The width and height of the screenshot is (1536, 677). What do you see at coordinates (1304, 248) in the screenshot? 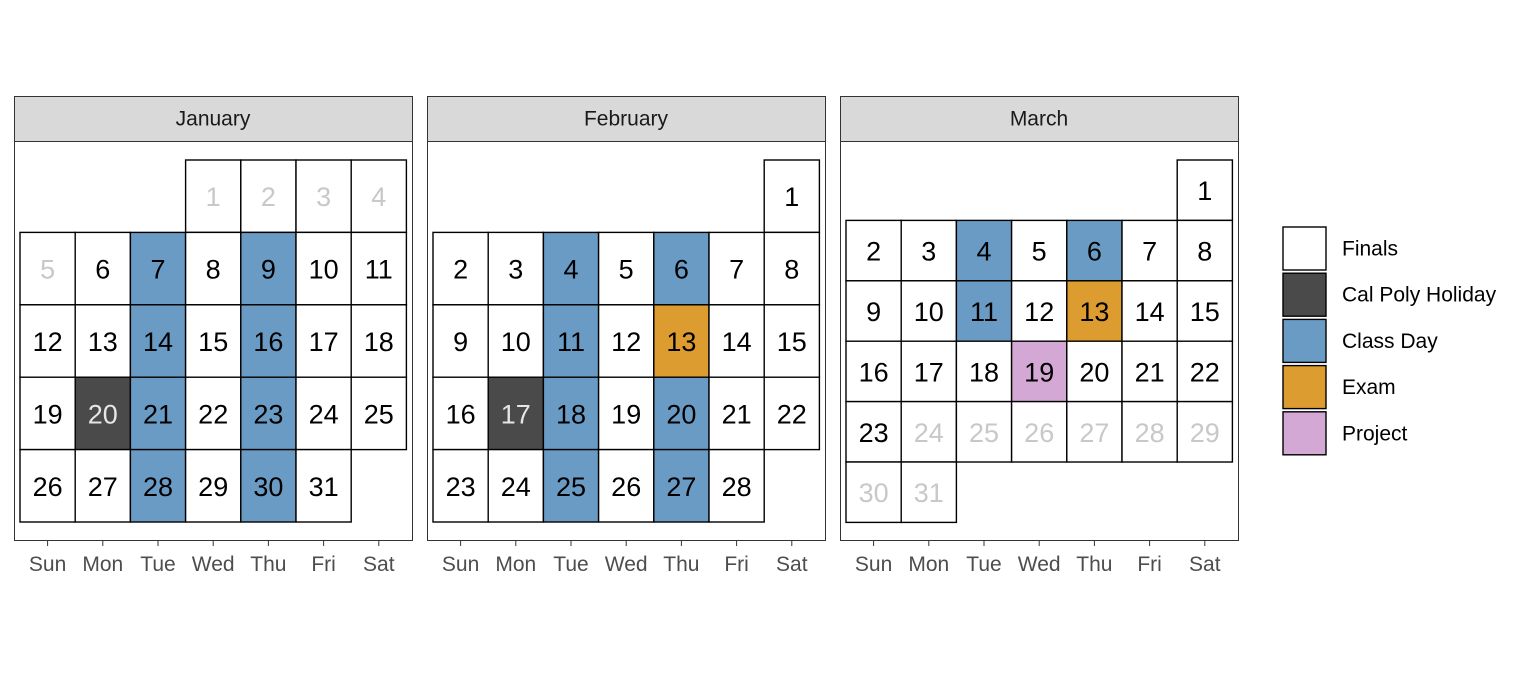
I see `legend-key-finals` at bounding box center [1304, 248].